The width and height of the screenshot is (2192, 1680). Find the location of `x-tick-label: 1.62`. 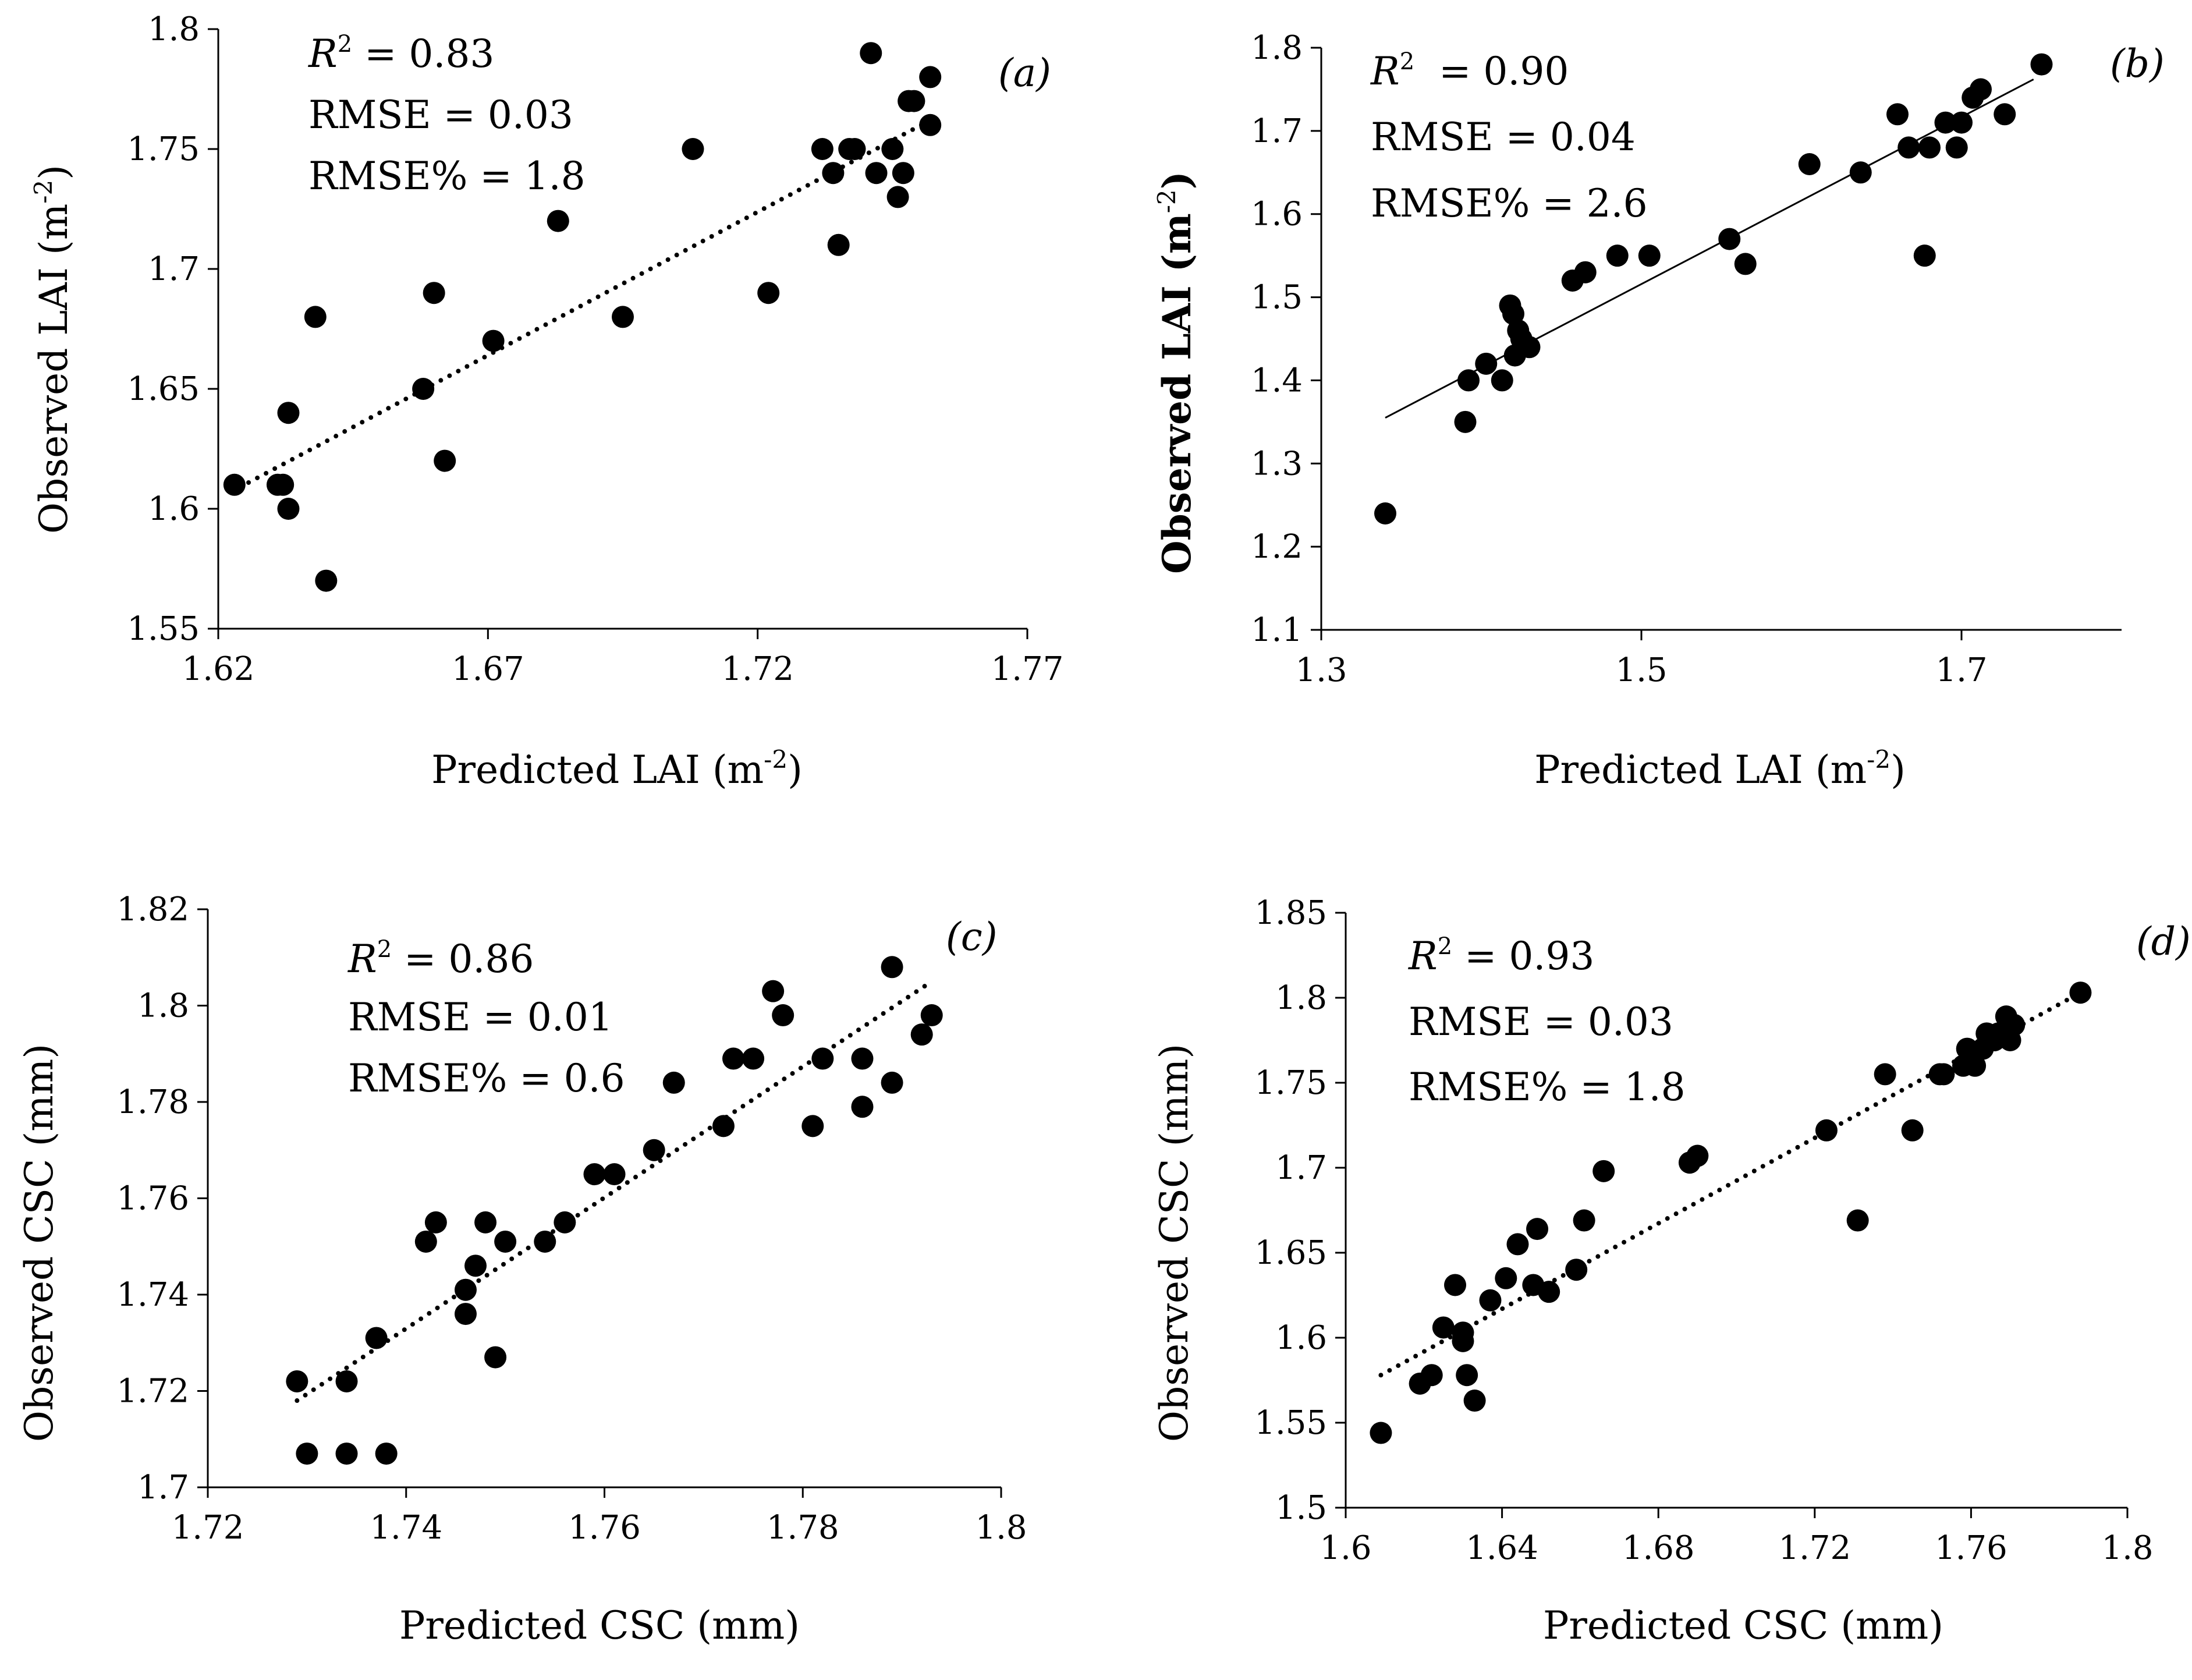

x-tick-label: 1.62 is located at coordinates (218, 669).